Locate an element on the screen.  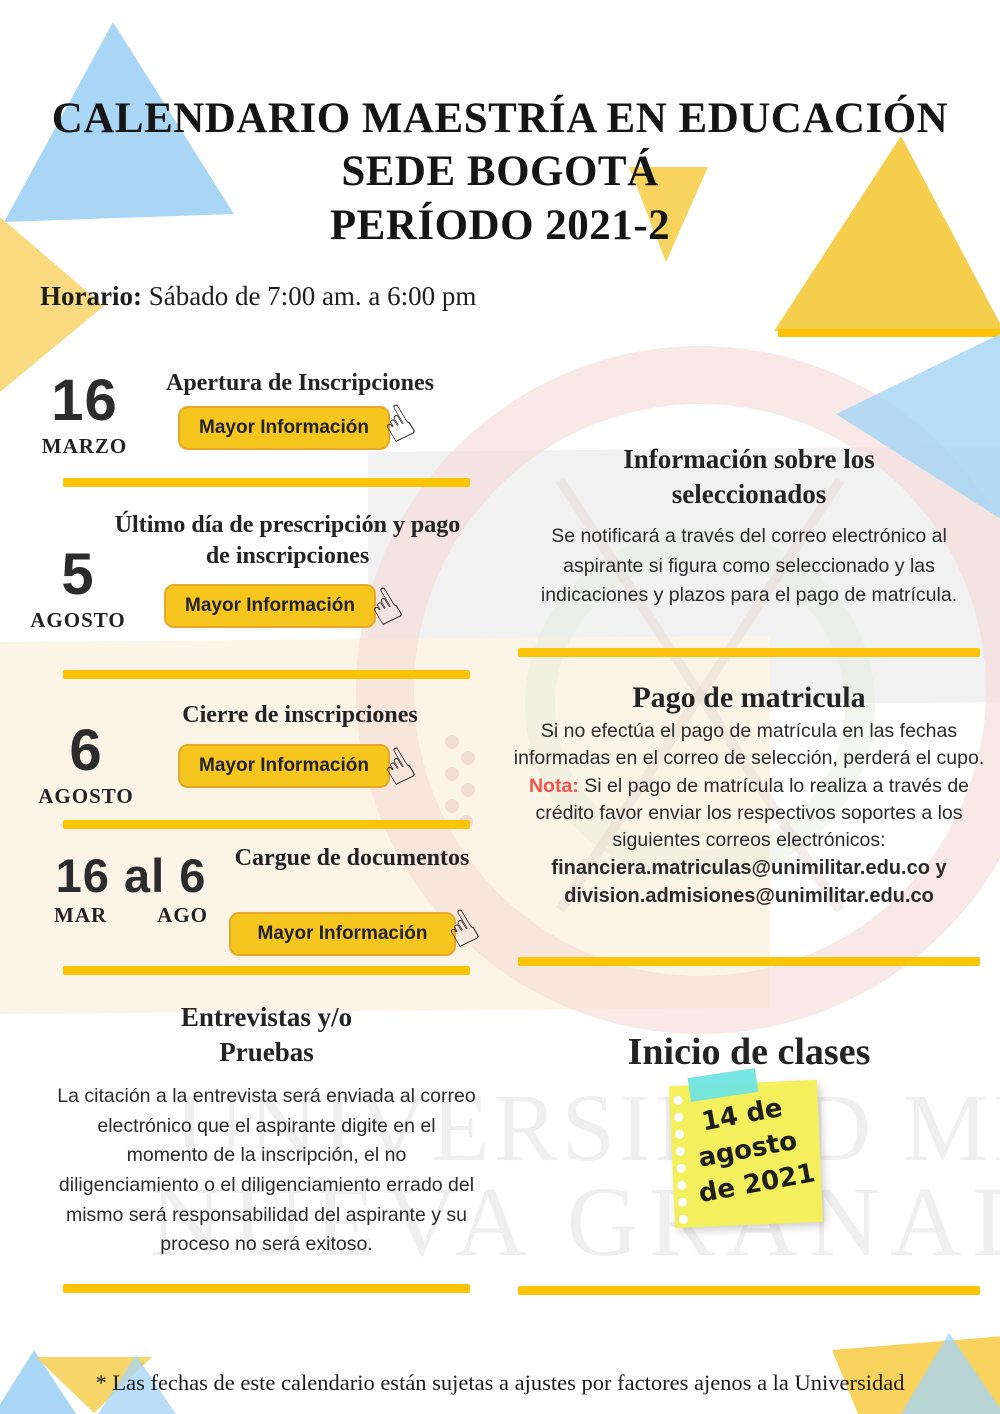
date-range-16mar-6ago: 16 al 6 MAR AGO is located at coordinates (131, 890).